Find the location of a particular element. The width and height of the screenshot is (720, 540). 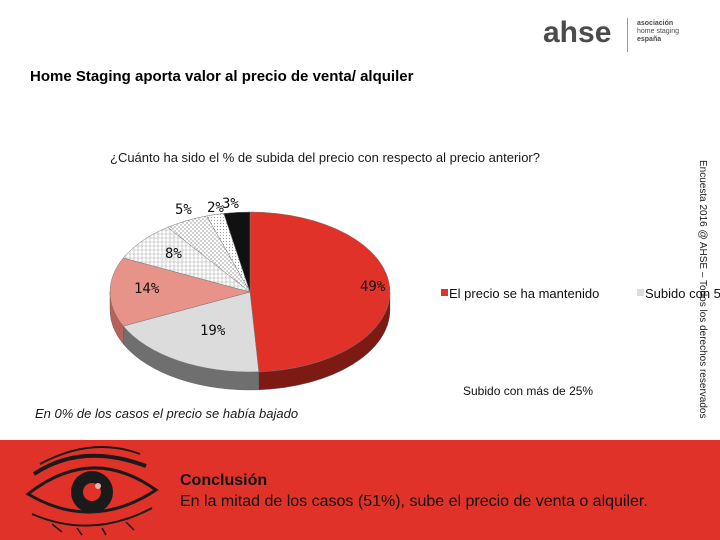

eye-icon is located at coordinates (92, 490).